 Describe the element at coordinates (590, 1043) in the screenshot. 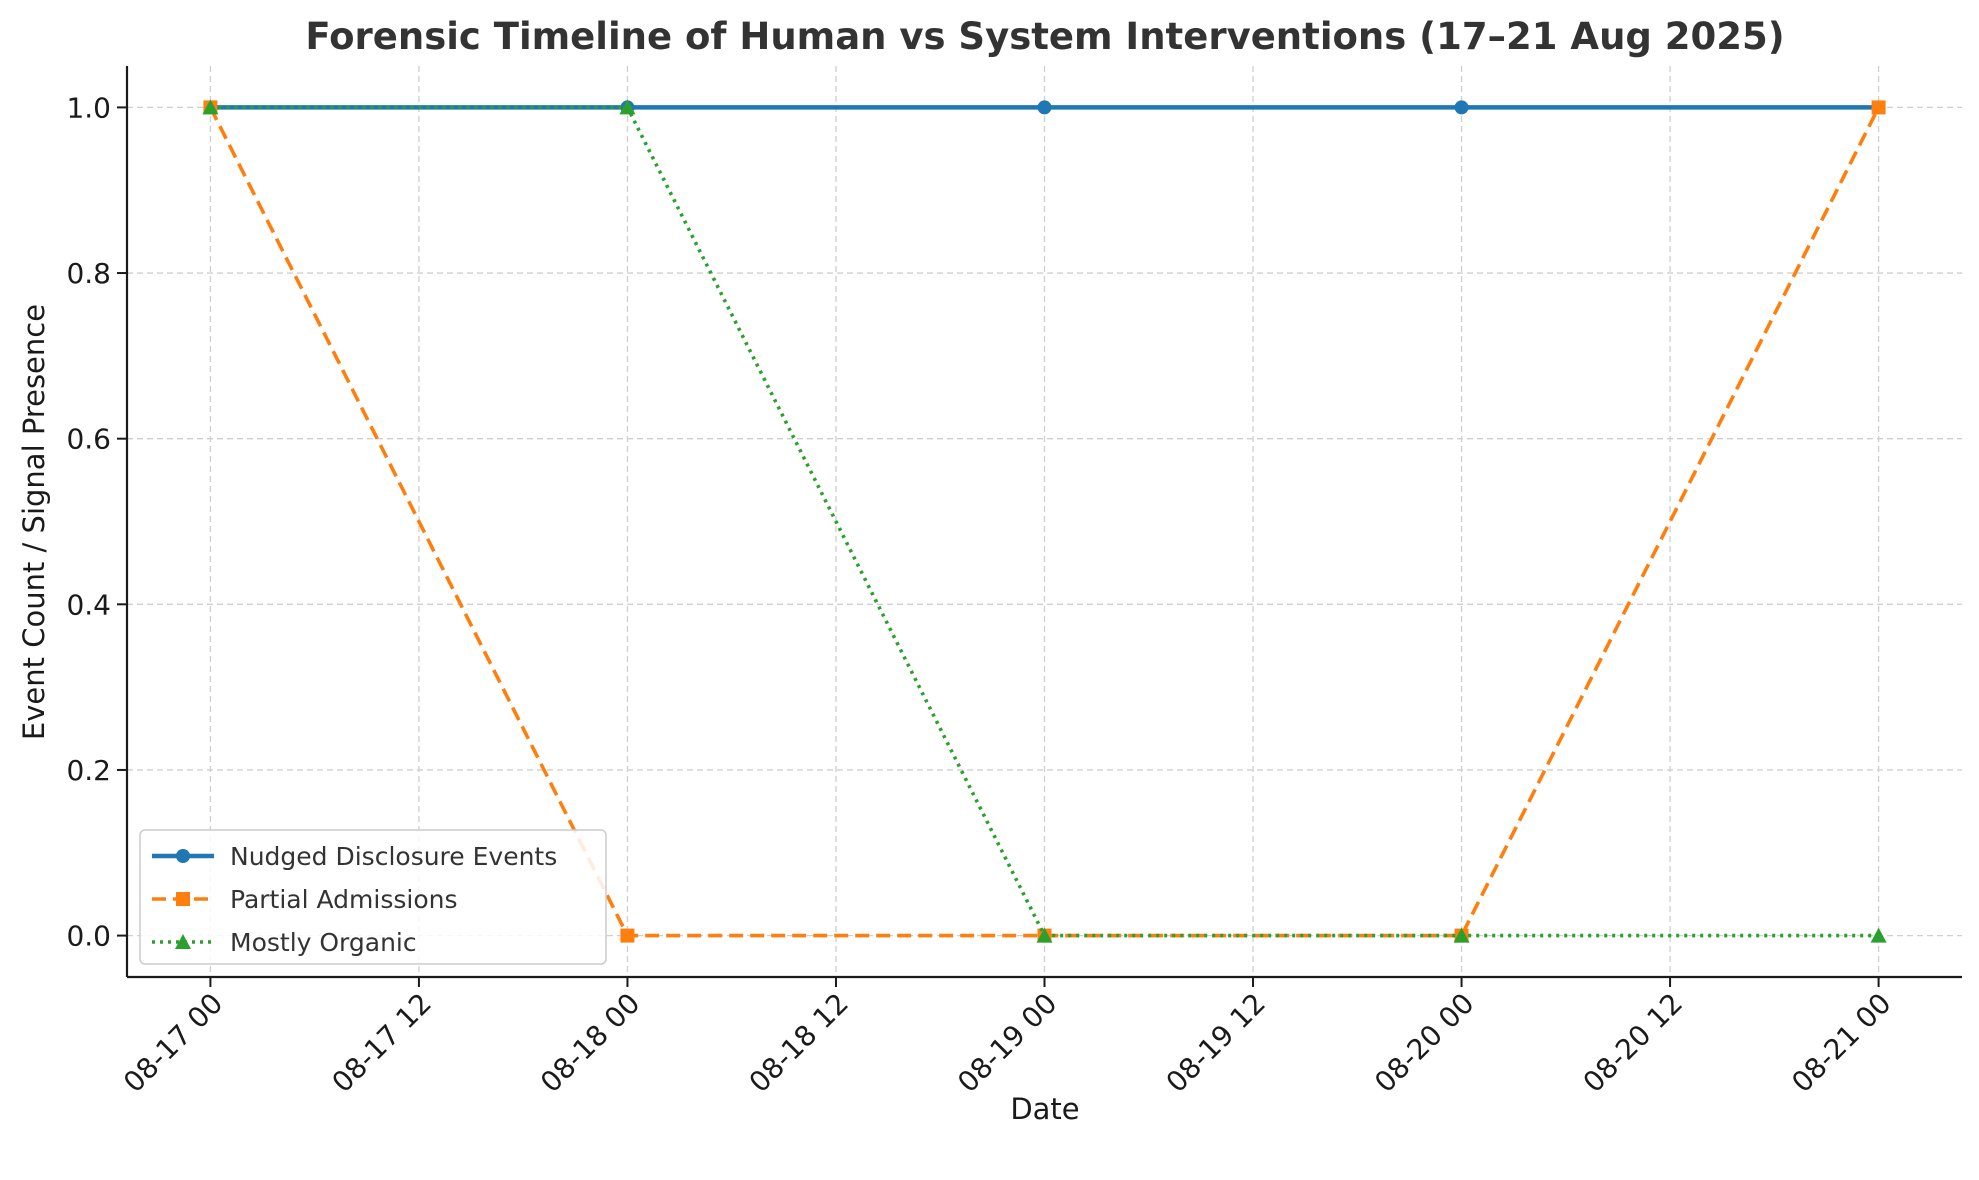

I see `x-tick-label: 08-18 00` at that location.